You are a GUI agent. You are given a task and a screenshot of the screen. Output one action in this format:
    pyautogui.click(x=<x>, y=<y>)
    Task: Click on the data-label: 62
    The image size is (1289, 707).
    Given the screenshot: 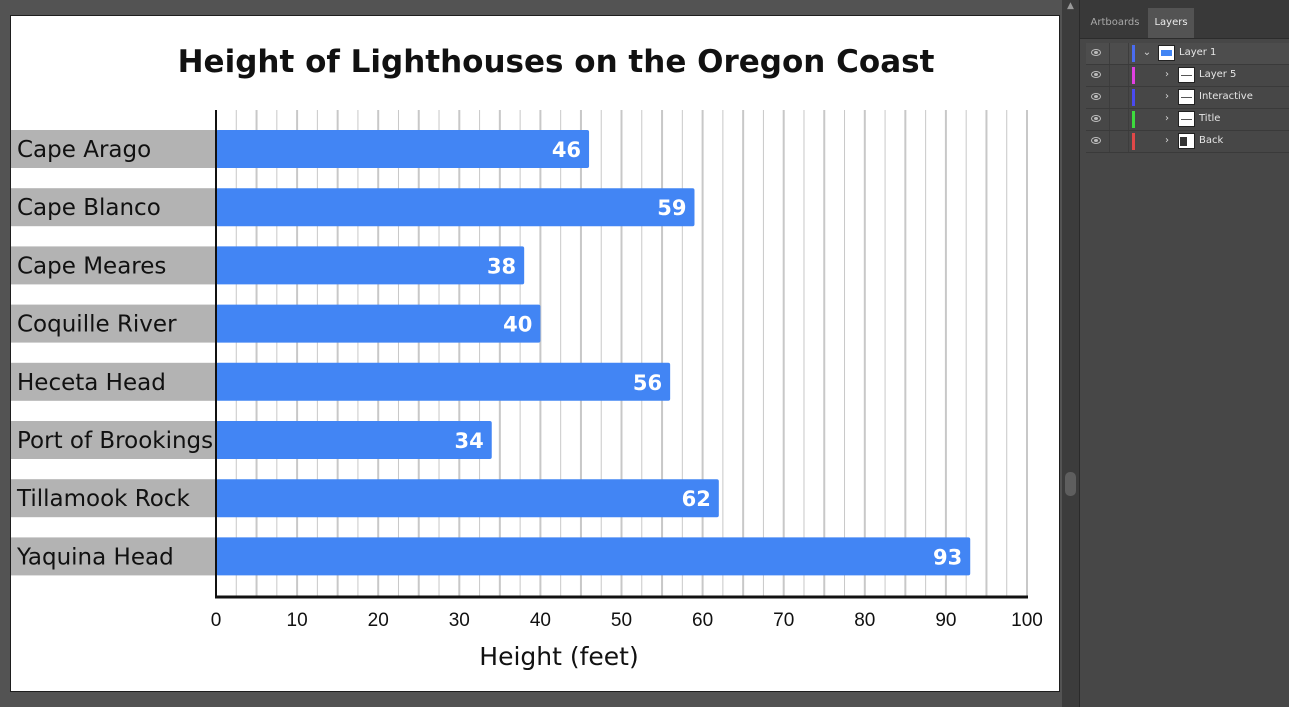 What is the action you would take?
    pyautogui.click(x=696, y=499)
    